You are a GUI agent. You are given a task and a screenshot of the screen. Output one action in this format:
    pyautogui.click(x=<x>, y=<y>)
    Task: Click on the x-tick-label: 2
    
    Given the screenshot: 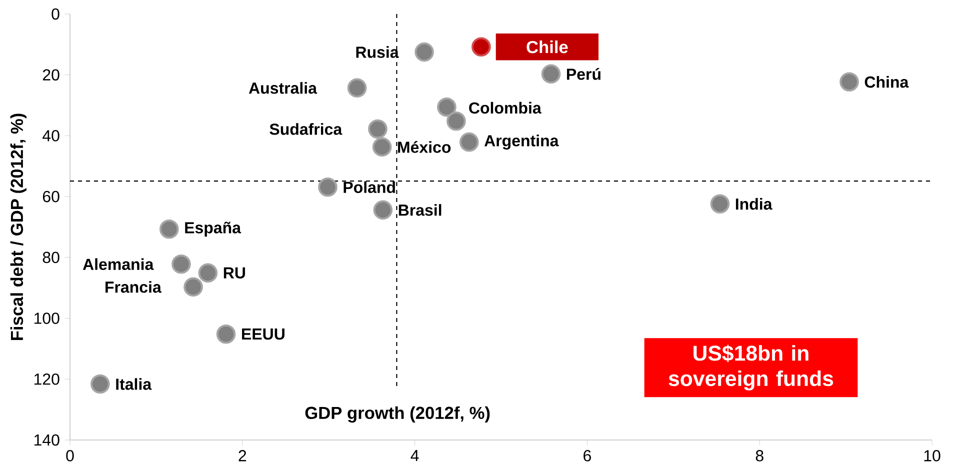 What is the action you would take?
    pyautogui.click(x=242, y=456)
    